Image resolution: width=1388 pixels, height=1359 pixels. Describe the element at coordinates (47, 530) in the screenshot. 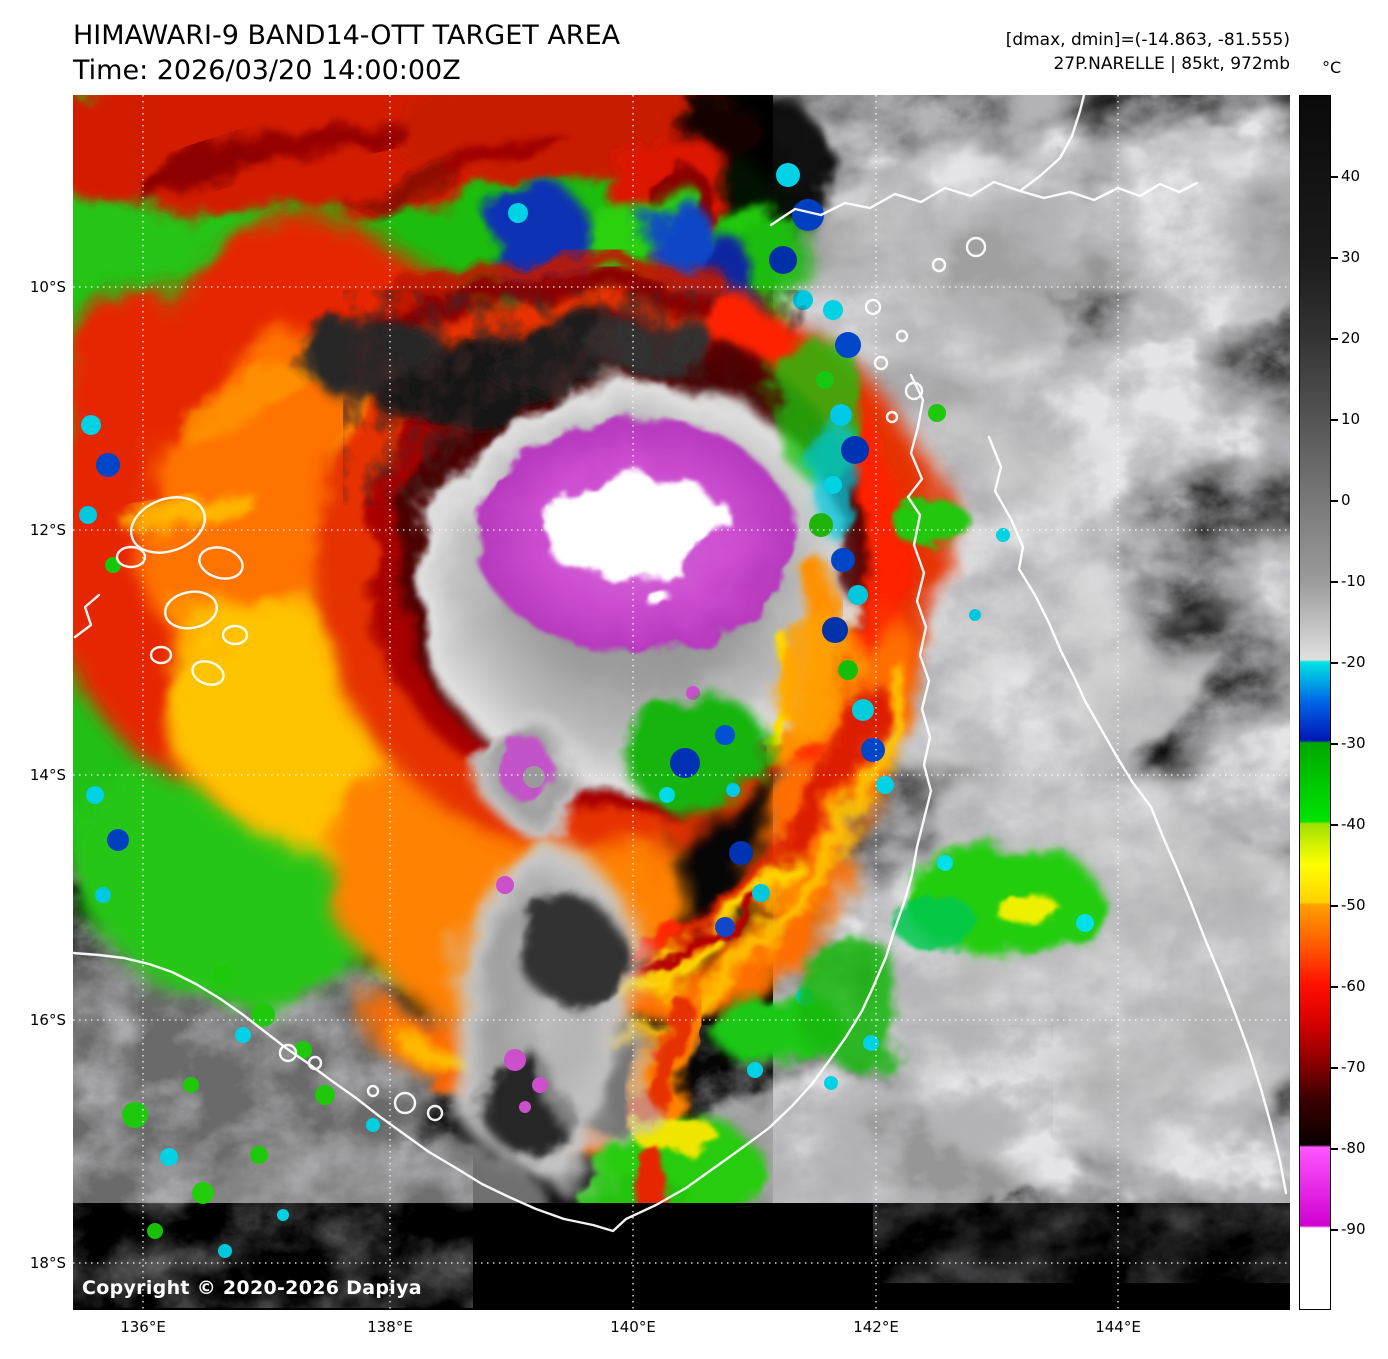

I see `lat-tick-label: 12°S` at that location.